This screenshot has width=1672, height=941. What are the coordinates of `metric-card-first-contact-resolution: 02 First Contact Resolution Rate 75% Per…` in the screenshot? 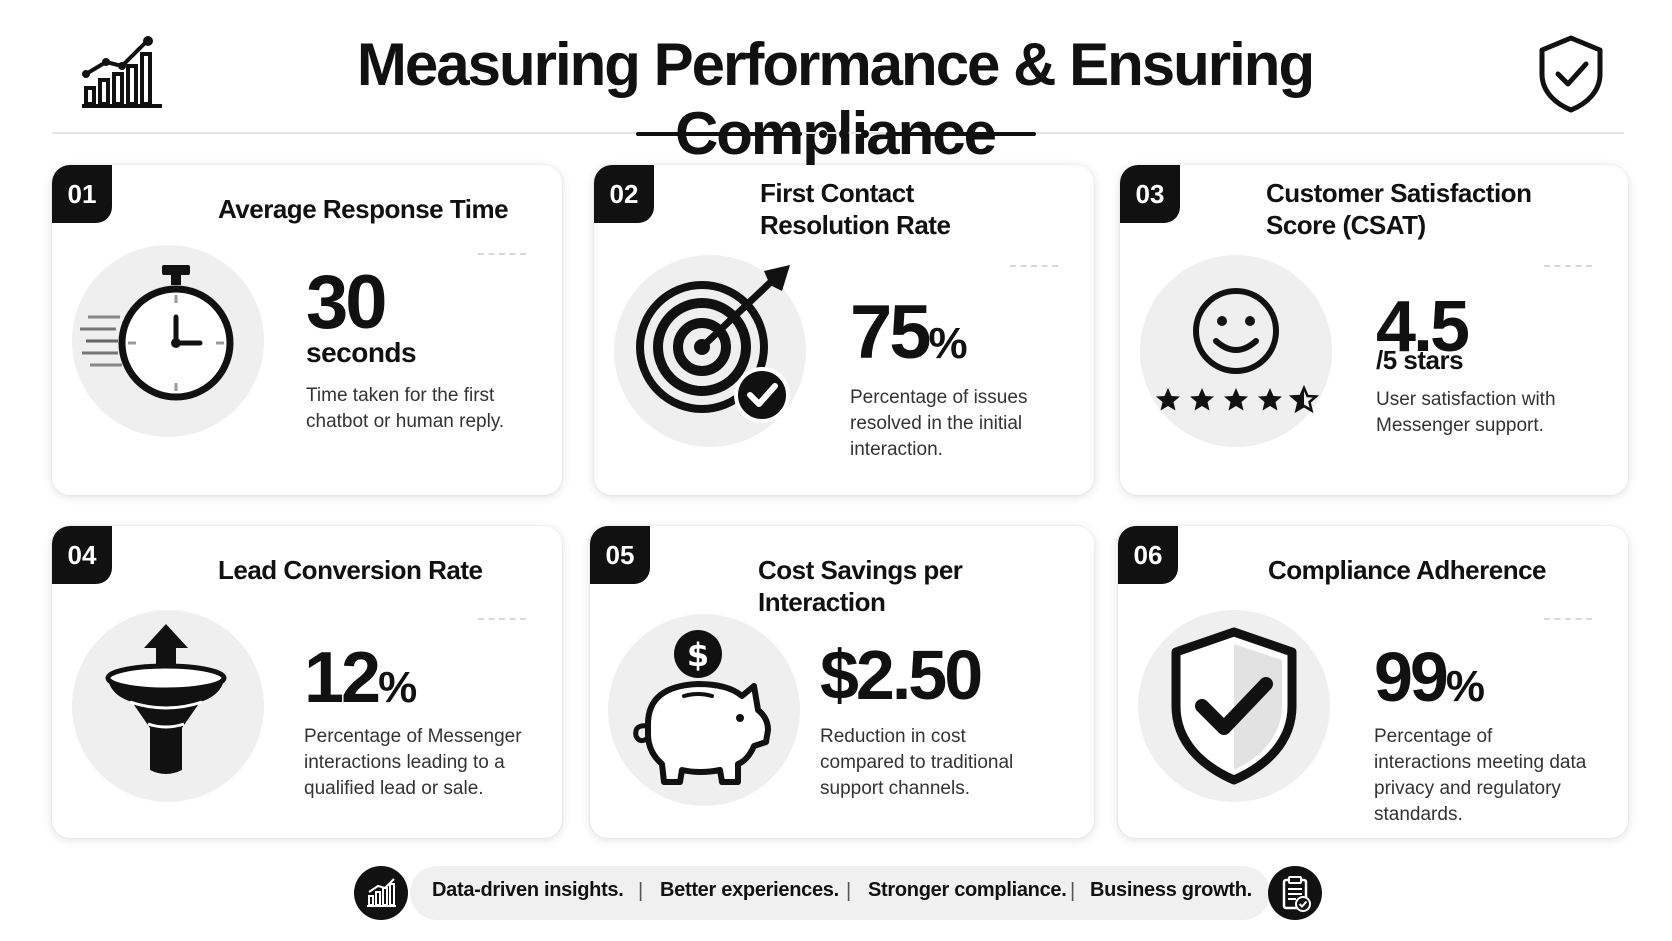 It's located at (844, 330).